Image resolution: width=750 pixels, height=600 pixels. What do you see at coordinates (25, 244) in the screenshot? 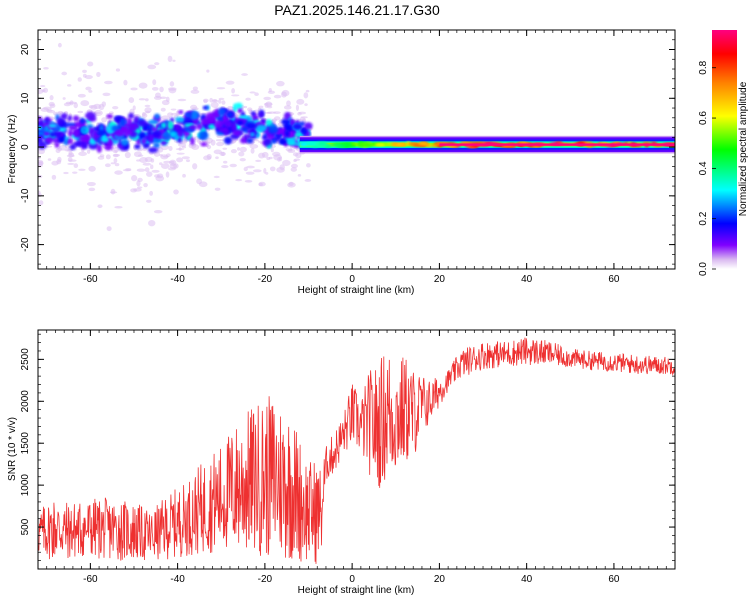
I see `spectrogram-ytick-label: -20` at bounding box center [25, 244].